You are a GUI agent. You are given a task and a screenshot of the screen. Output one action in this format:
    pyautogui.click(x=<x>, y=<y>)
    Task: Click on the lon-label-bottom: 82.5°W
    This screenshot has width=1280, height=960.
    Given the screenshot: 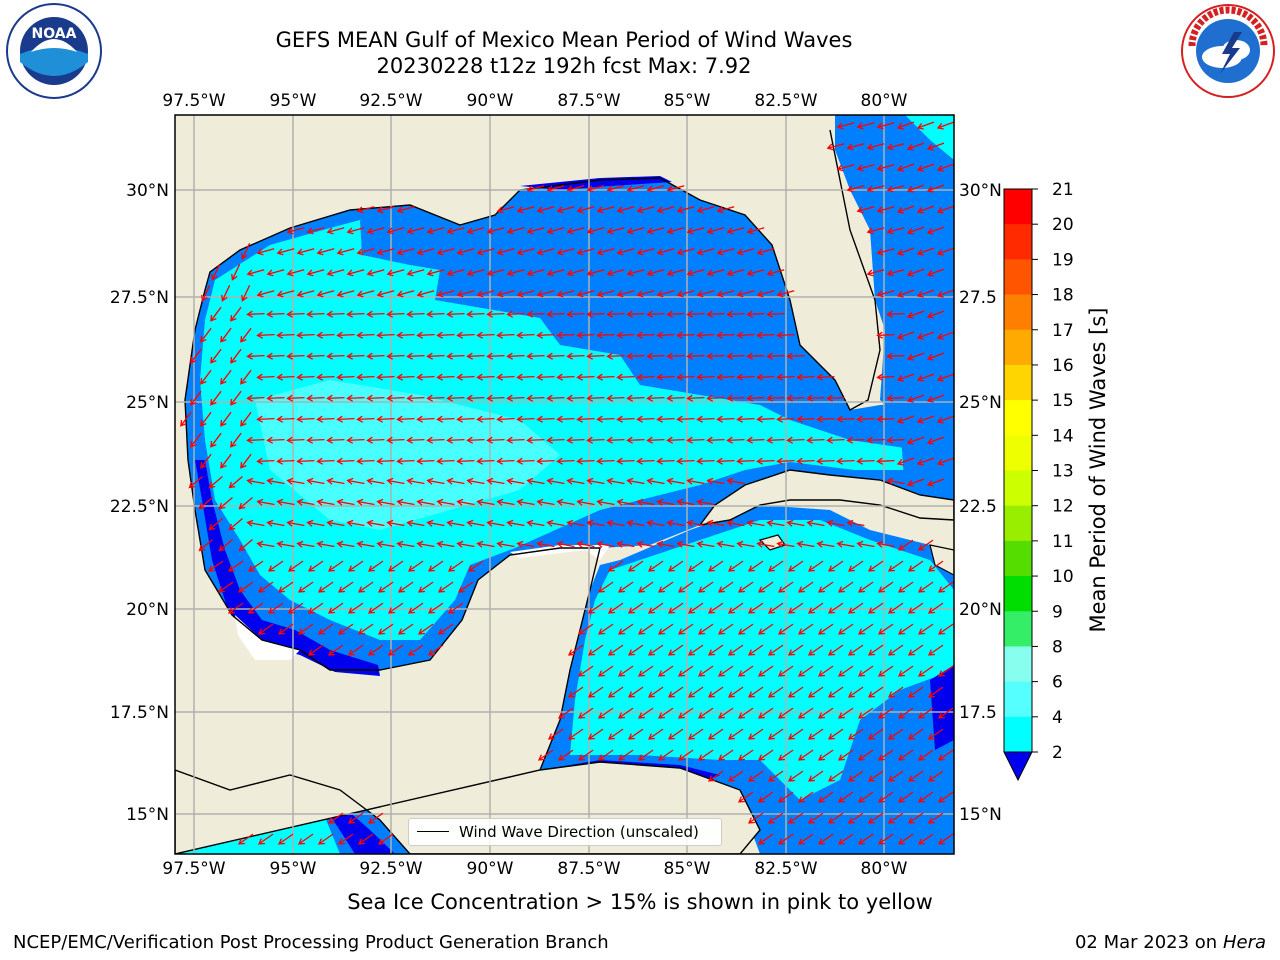 What is the action you would take?
    pyautogui.click(x=785, y=869)
    